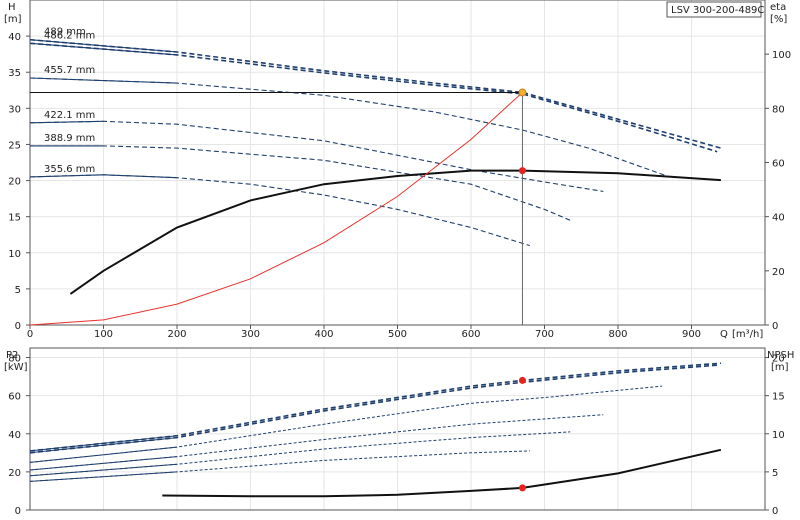  Describe the element at coordinates (14, 37) in the screenshot. I see `head-tick-label: 40` at that location.